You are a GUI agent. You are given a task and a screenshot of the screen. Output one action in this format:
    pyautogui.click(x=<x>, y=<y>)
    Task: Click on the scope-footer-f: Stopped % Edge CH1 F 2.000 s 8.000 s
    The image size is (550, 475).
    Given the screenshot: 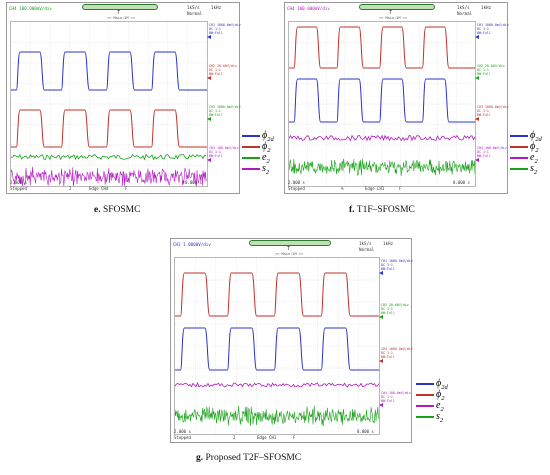 What is the action you would take?
    pyautogui.click(x=396, y=186)
    